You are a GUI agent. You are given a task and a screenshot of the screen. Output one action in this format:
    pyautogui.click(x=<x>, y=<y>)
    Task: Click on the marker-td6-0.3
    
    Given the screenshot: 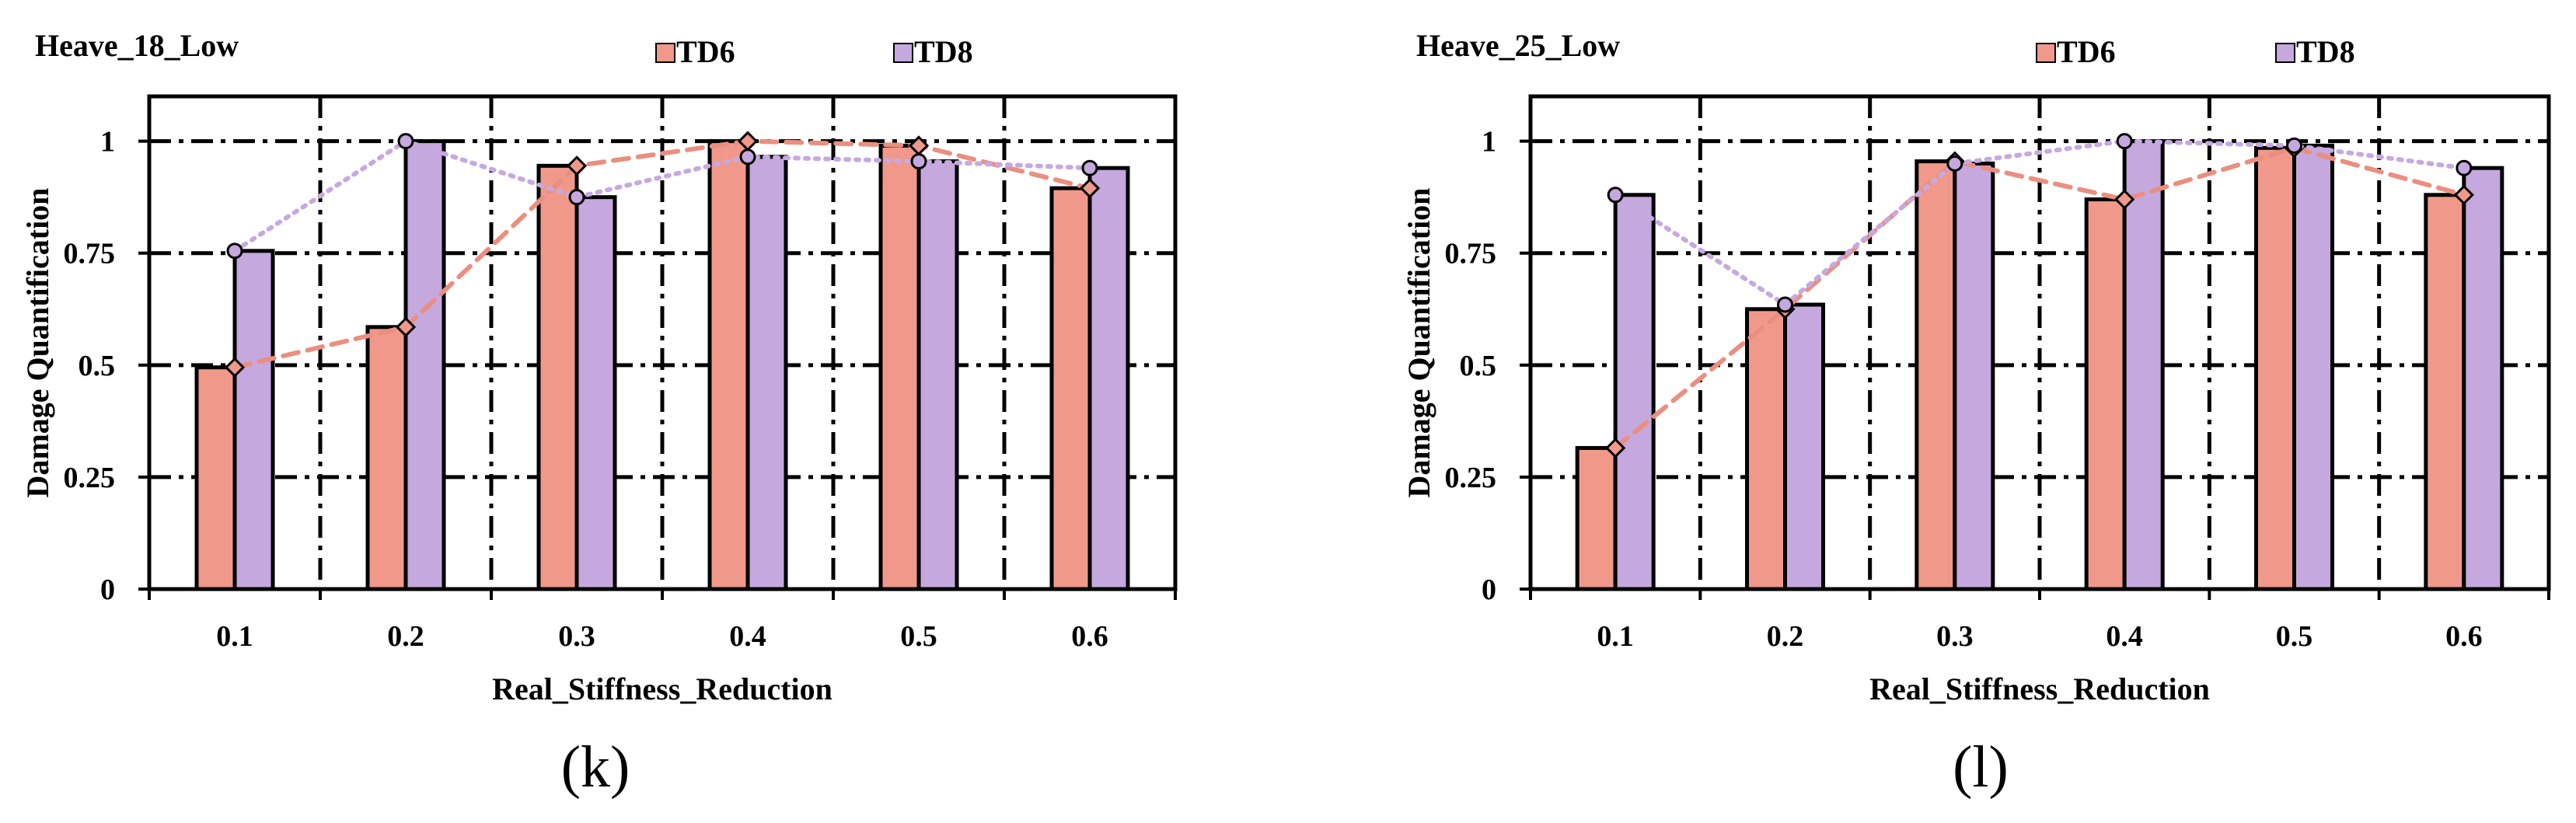 What is the action you would take?
    pyautogui.click(x=577, y=166)
    